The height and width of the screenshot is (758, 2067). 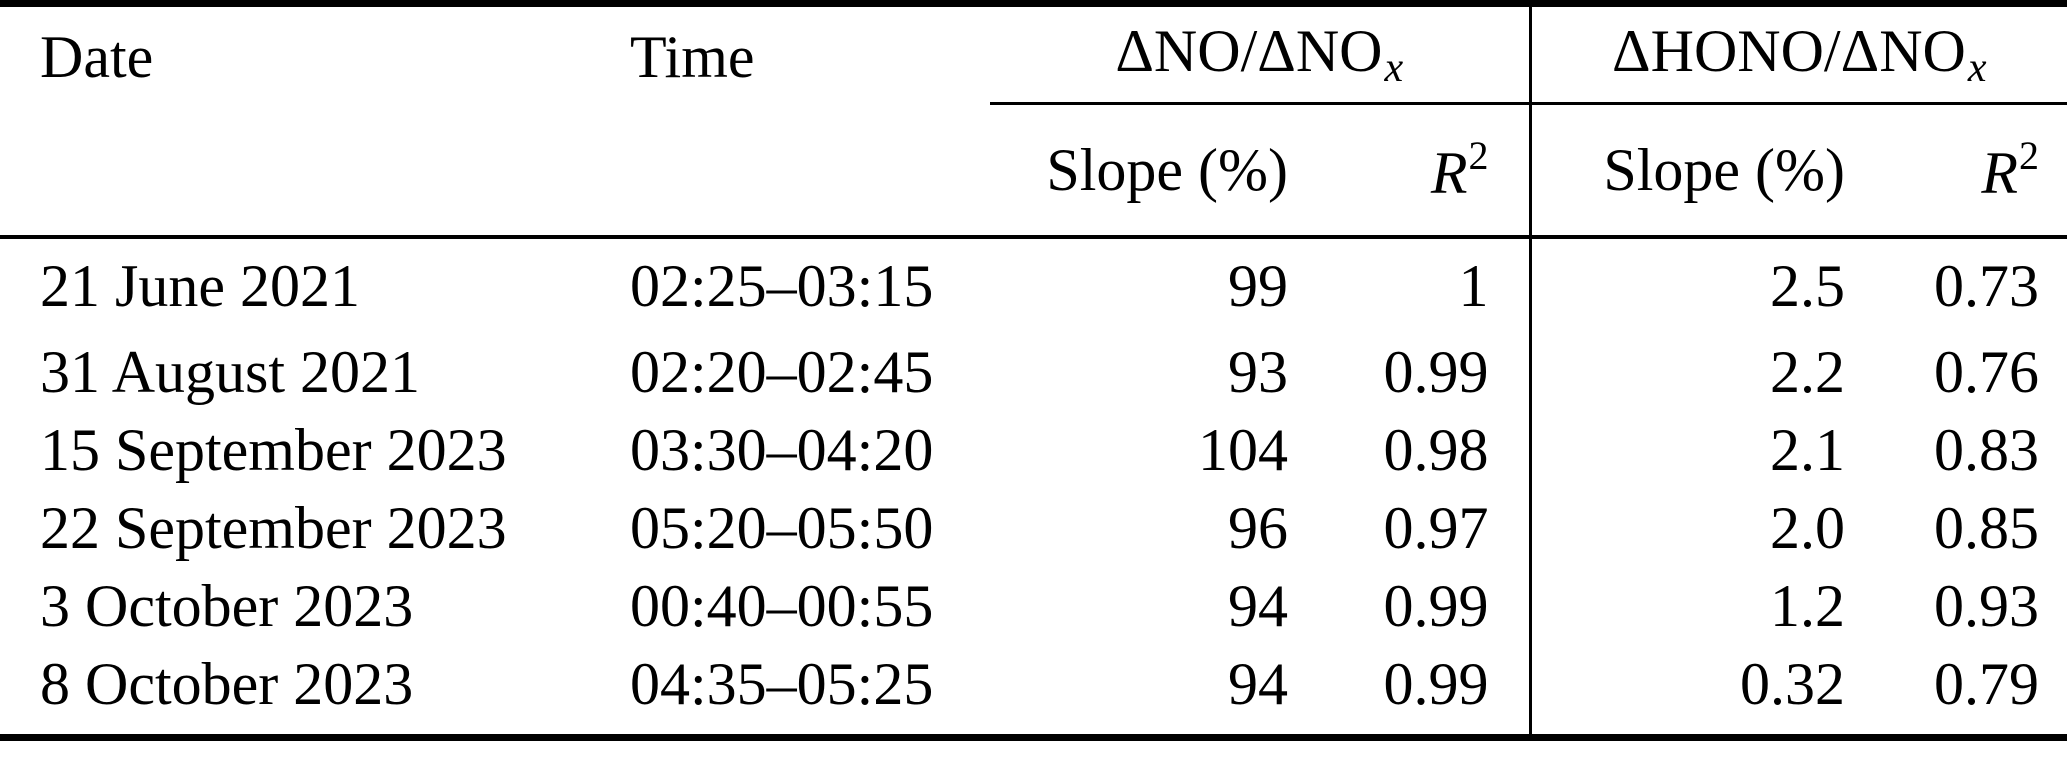 I want to click on cell-hono-slope: 2.1, so click(x=1694, y=449).